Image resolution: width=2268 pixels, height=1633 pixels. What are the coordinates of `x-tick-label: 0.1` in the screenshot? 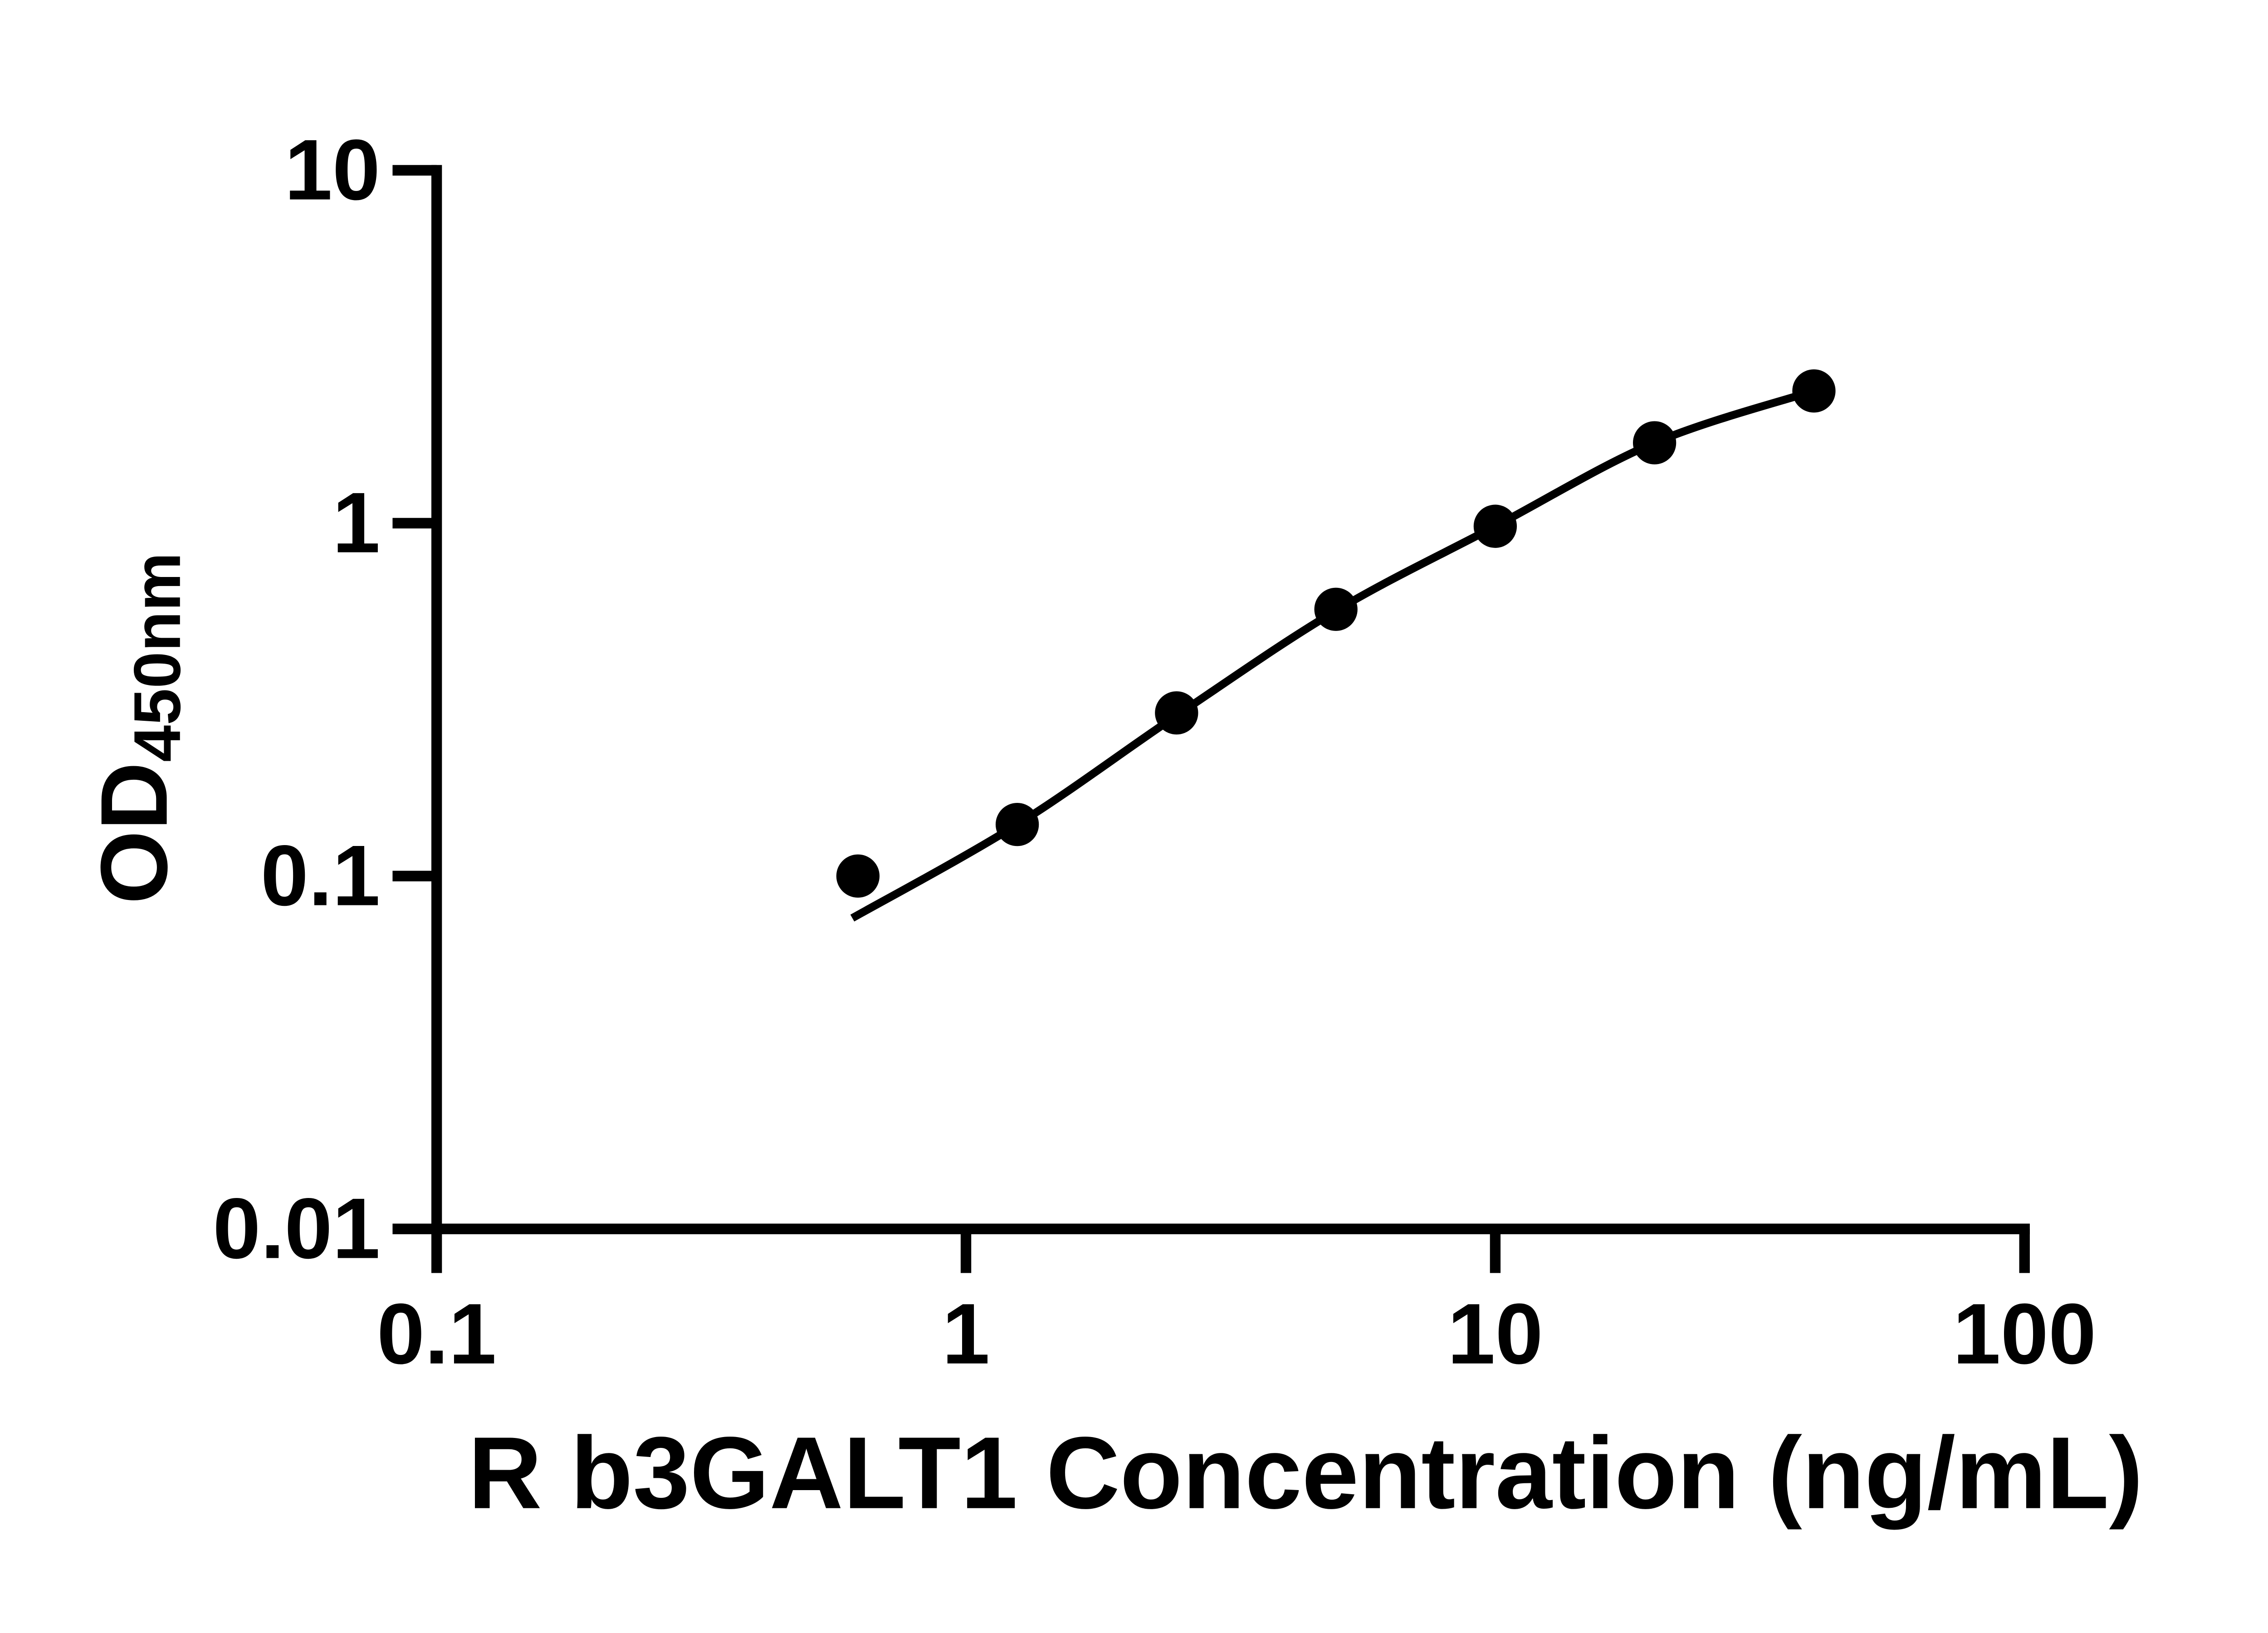 It's located at (437, 1334).